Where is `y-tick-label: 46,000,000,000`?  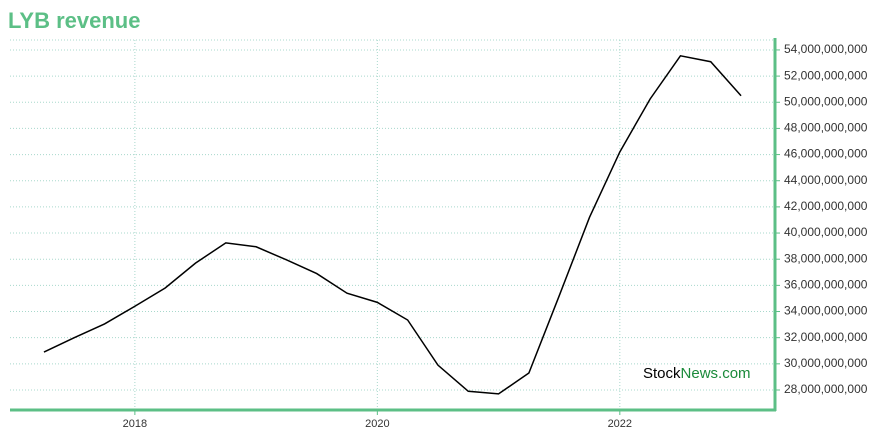
y-tick-label: 46,000,000,000 is located at coordinates (826, 154).